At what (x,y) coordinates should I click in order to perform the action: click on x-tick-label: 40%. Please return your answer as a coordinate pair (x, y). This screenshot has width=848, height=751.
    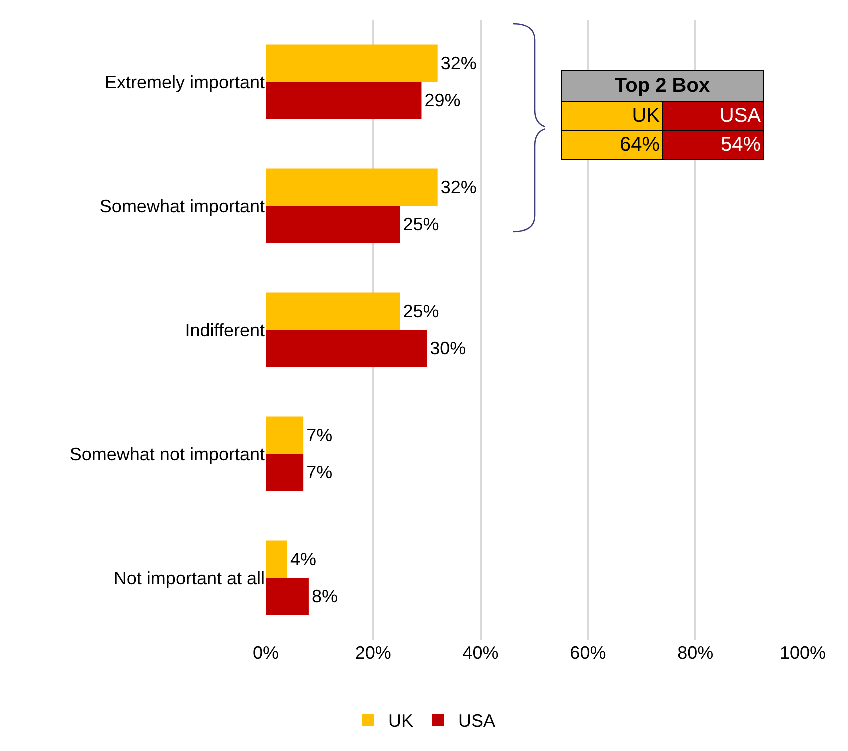
    Looking at the image, I should click on (480, 653).